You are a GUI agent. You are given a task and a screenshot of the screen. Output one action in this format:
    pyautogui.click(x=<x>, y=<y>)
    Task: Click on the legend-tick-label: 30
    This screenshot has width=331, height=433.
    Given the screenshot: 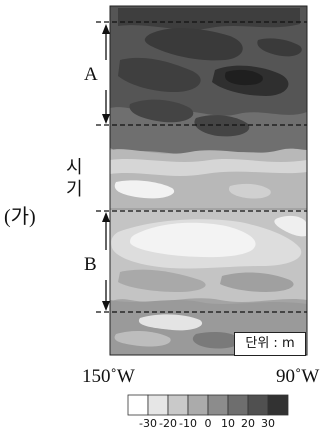 What is the action you would take?
    pyautogui.click(x=268, y=423)
    